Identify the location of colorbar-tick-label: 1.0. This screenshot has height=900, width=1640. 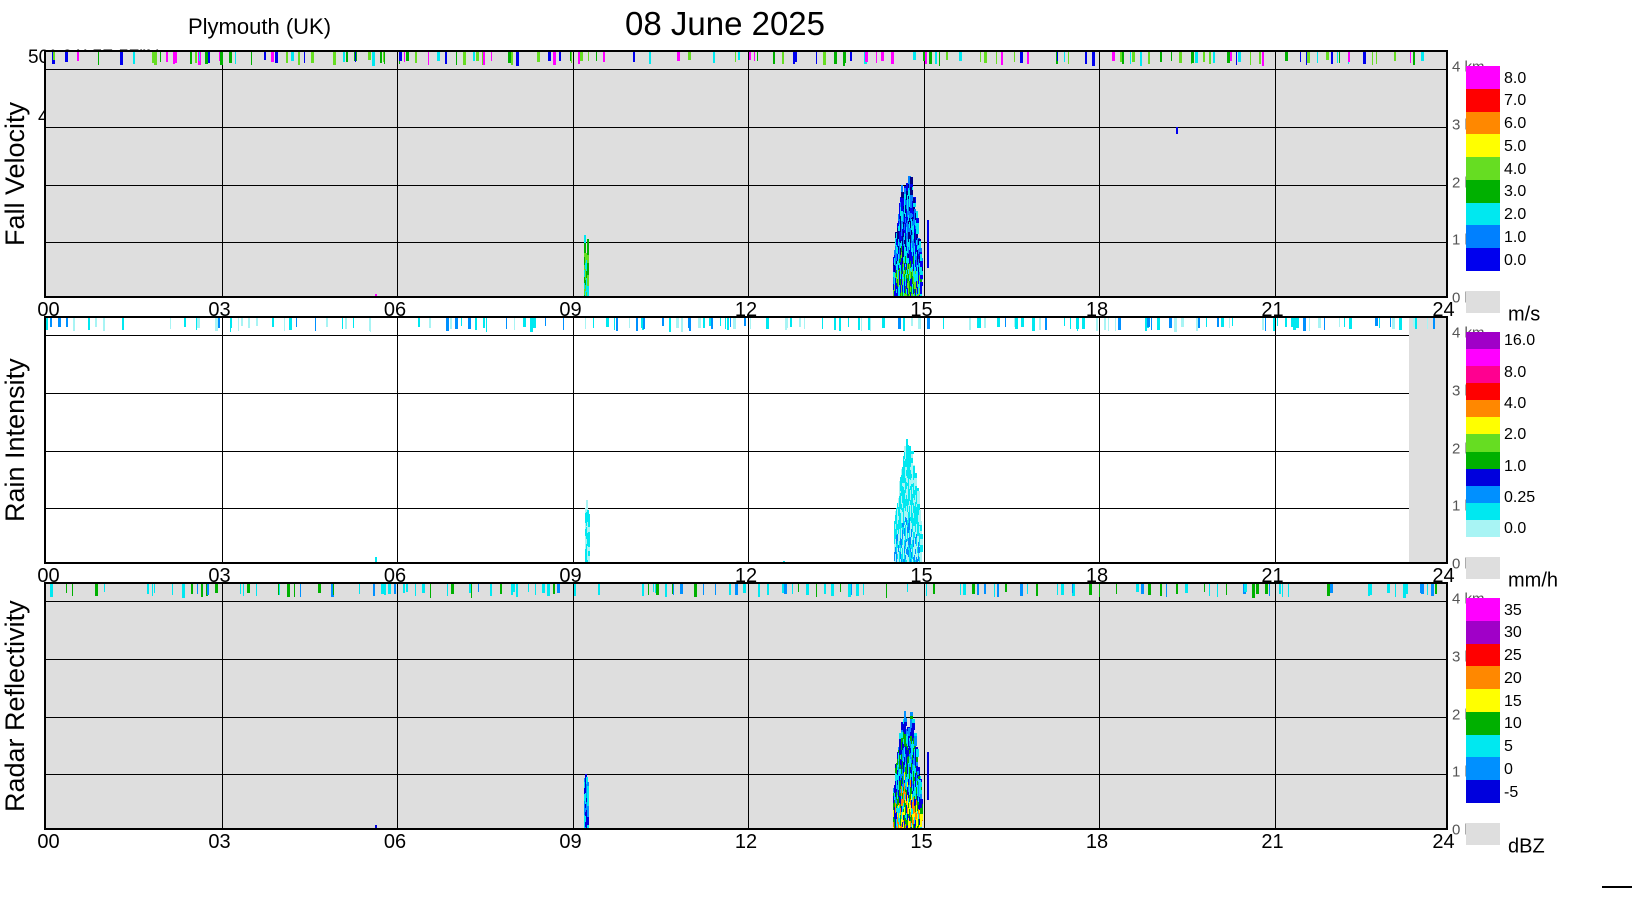
(1515, 466).